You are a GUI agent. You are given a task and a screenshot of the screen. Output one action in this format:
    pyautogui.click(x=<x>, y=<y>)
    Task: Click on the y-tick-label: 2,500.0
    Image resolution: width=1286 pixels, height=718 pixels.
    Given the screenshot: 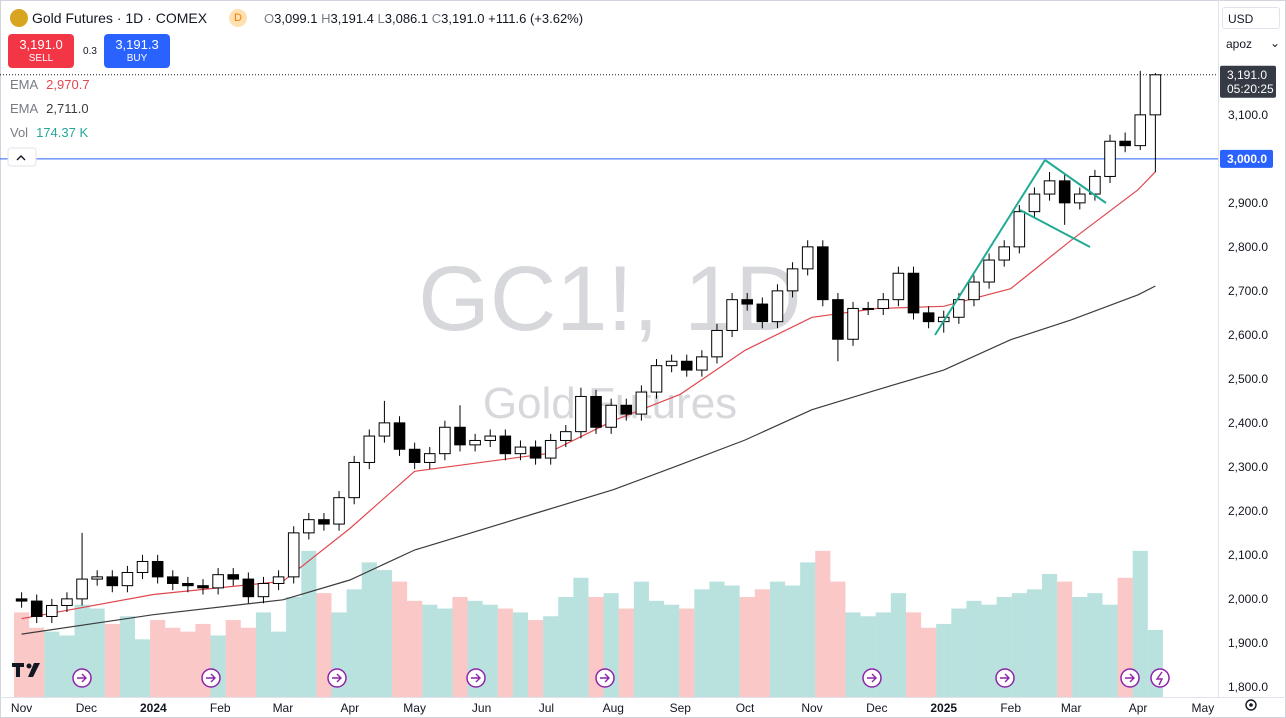 What is the action you would take?
    pyautogui.click(x=1248, y=379)
    